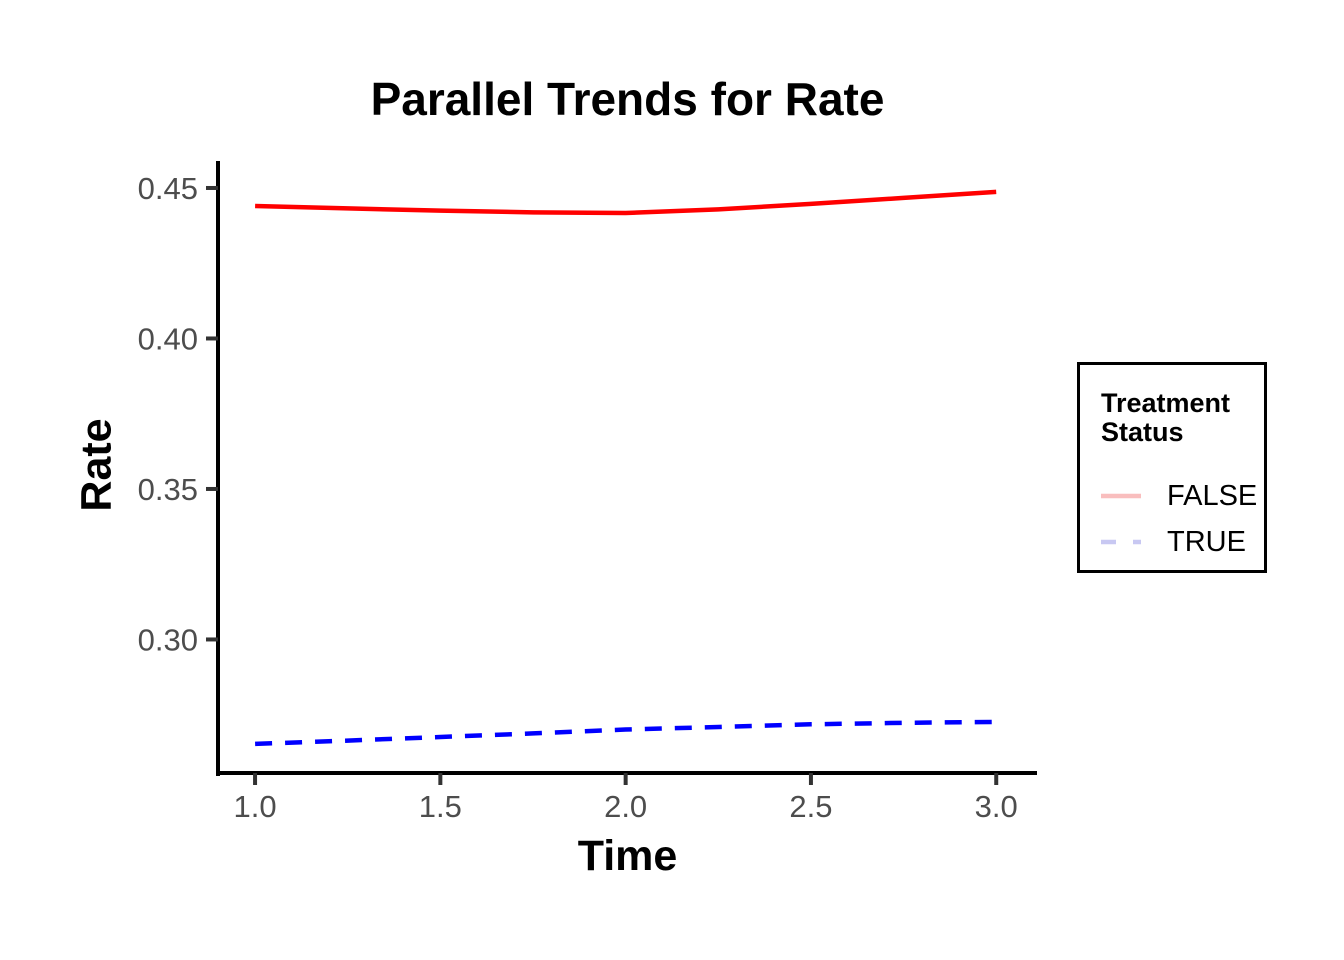 The width and height of the screenshot is (1344, 960). What do you see at coordinates (1206, 541) in the screenshot?
I see `legend-item-label: TRUE` at bounding box center [1206, 541].